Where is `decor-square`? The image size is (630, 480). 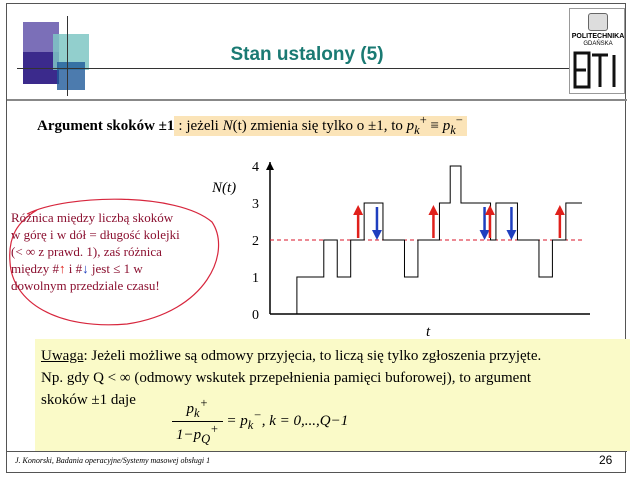
decor-square is located at coordinates (71, 76).